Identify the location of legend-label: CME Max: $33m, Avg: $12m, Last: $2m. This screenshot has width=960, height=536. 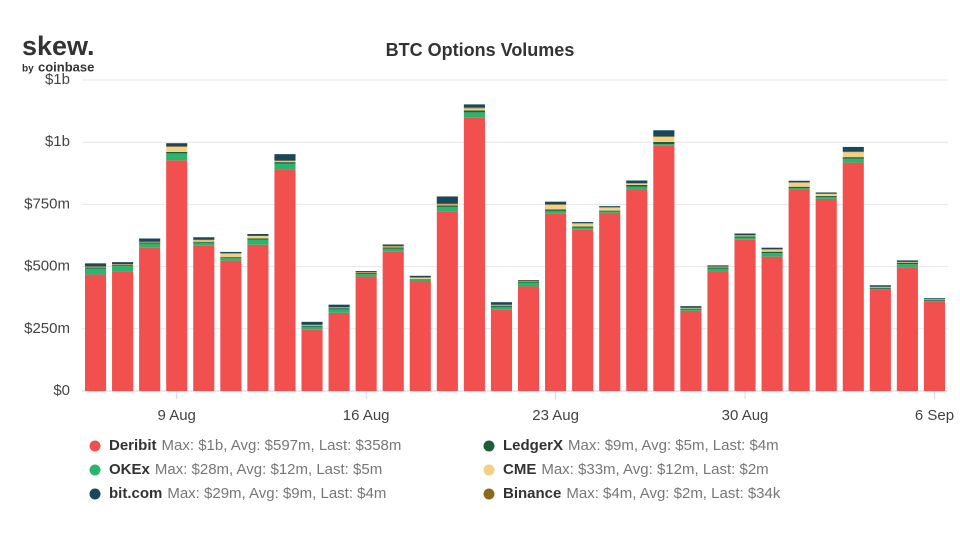
(636, 469).